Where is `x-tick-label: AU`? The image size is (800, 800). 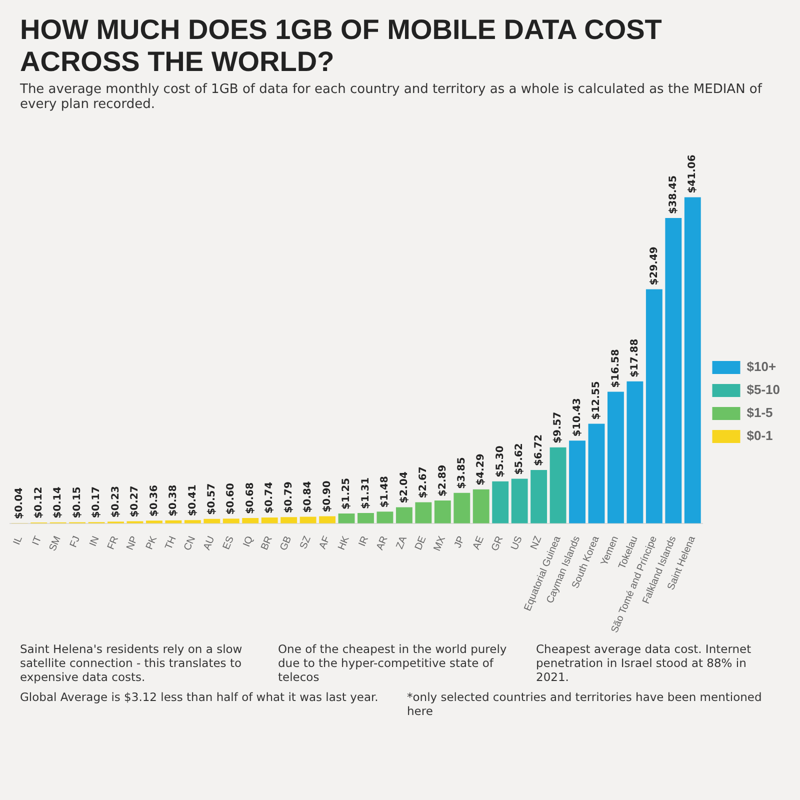
x-tick-label: AU is located at coordinates (210, 543).